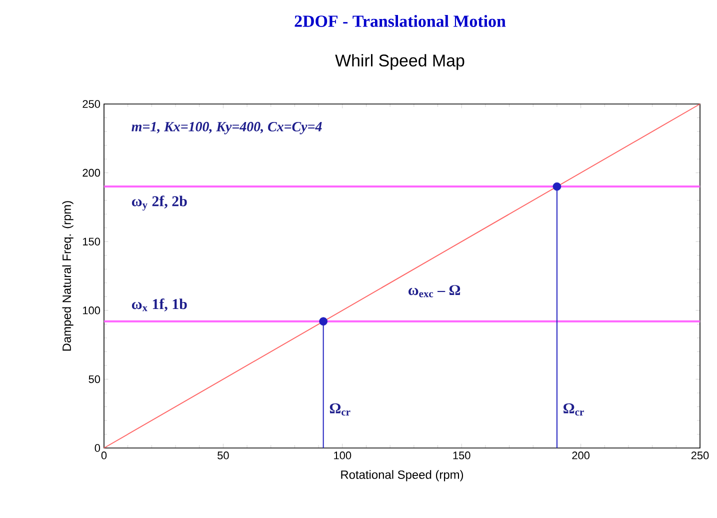  What do you see at coordinates (227, 128) in the screenshot?
I see `annotation: m=1, Kx=100, Ky=400, Cx=Cy=4` at bounding box center [227, 128].